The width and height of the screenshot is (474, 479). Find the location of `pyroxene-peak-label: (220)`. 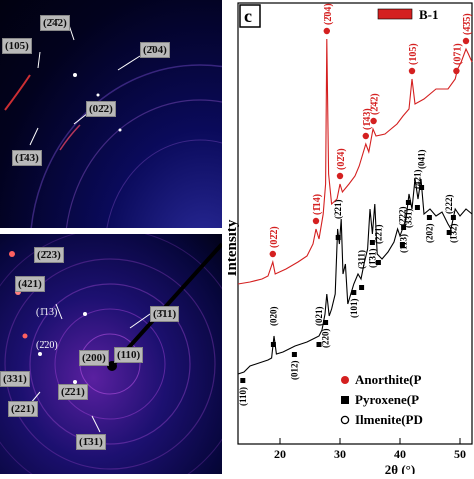

pyroxene-peak-label: (220) is located at coordinates (326, 339).